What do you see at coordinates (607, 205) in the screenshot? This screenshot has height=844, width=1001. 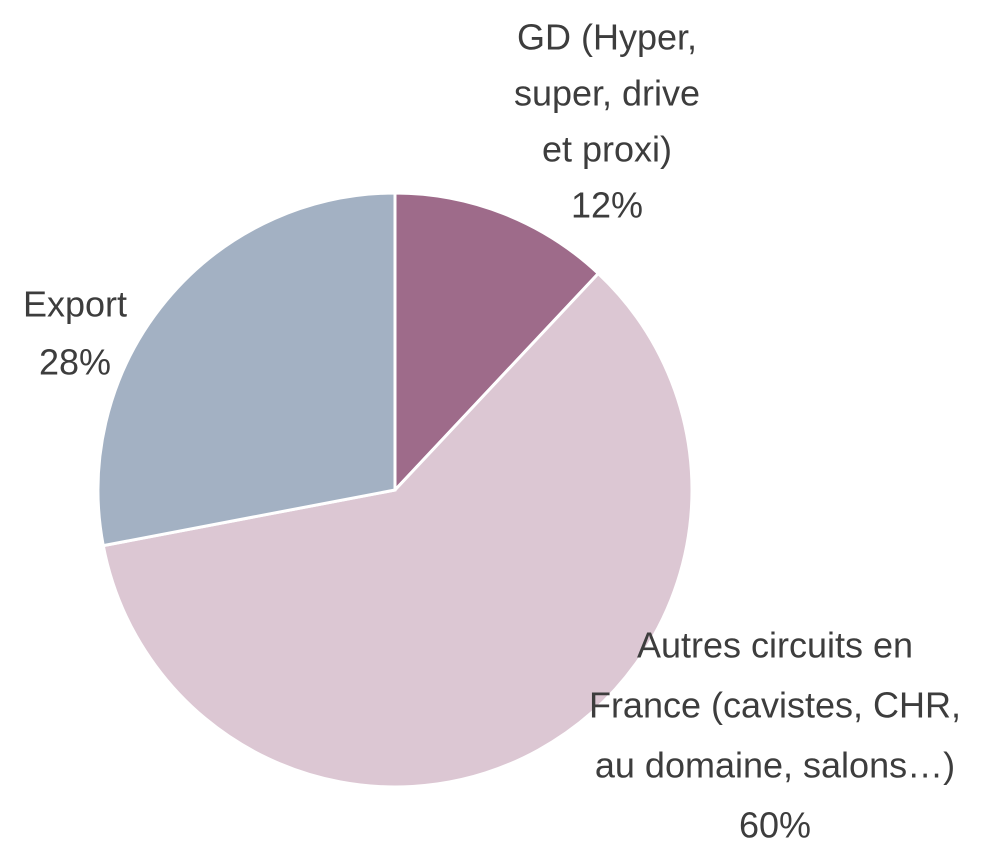 I see `value-label: 12%` at bounding box center [607, 205].